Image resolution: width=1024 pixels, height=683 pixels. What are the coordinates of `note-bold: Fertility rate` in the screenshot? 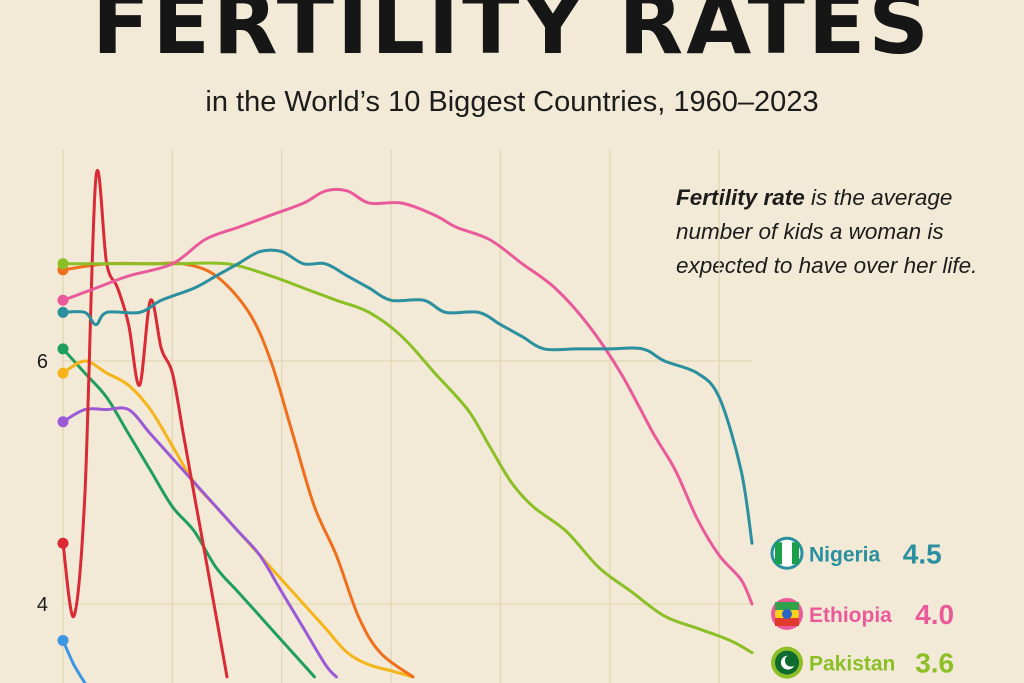 It's located at (740, 197).